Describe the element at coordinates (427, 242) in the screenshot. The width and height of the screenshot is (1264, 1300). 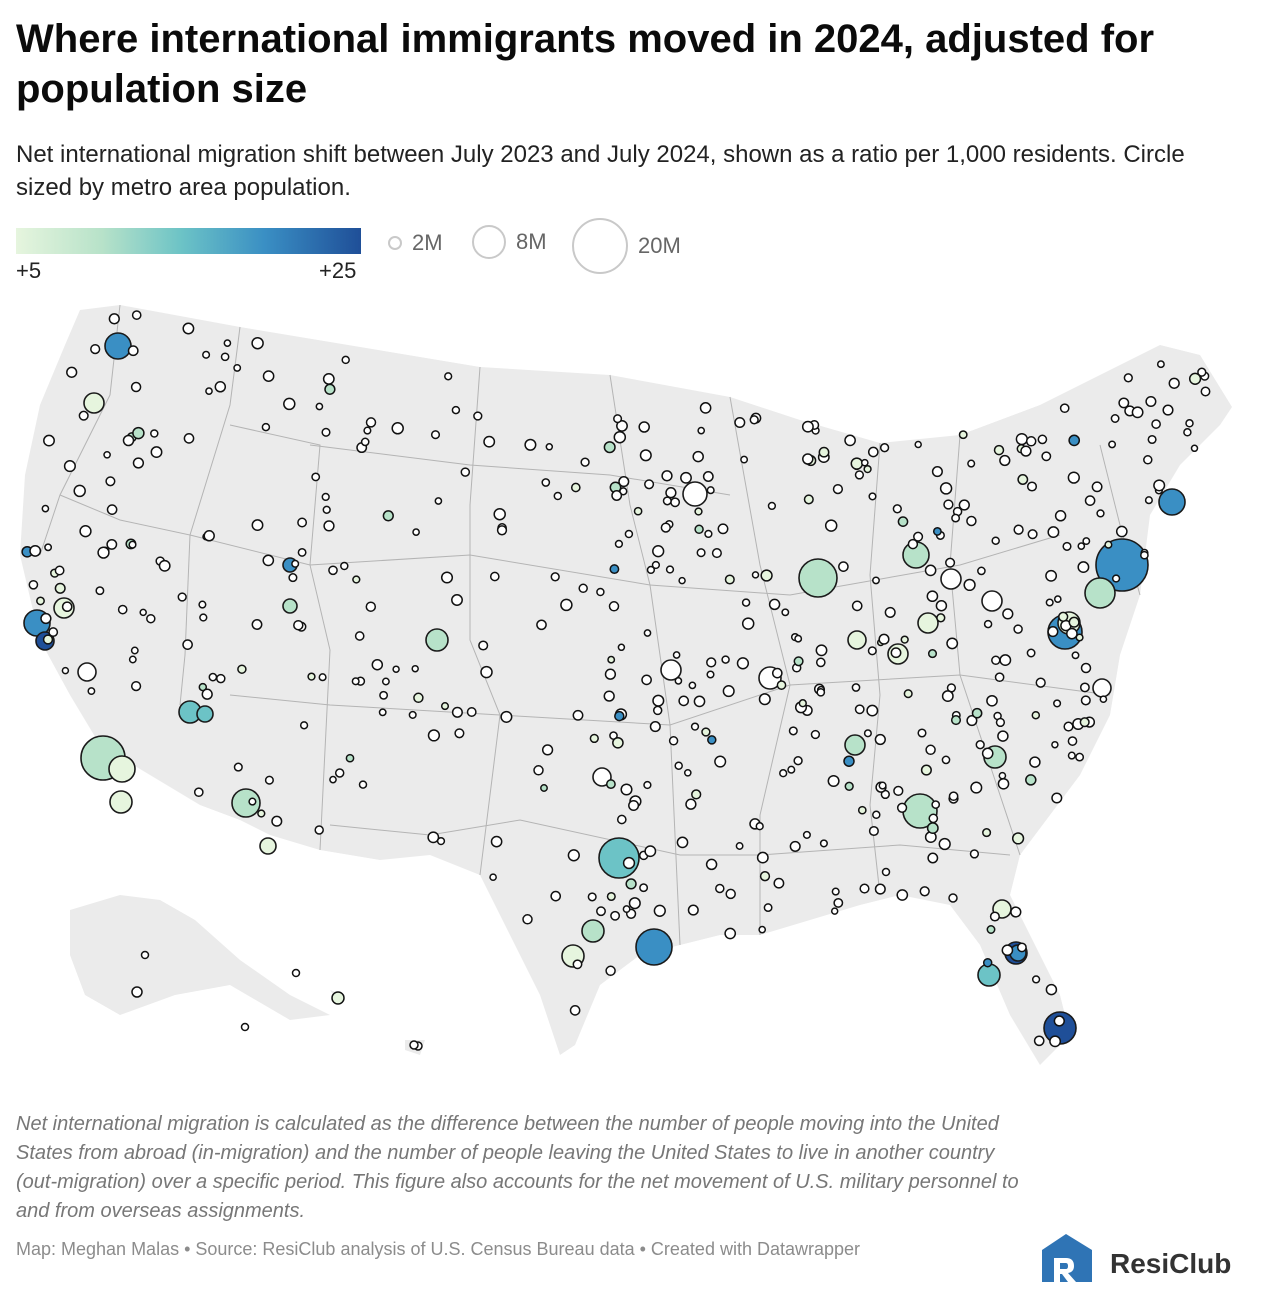
I see `size-legend-small-label: 2M` at that location.